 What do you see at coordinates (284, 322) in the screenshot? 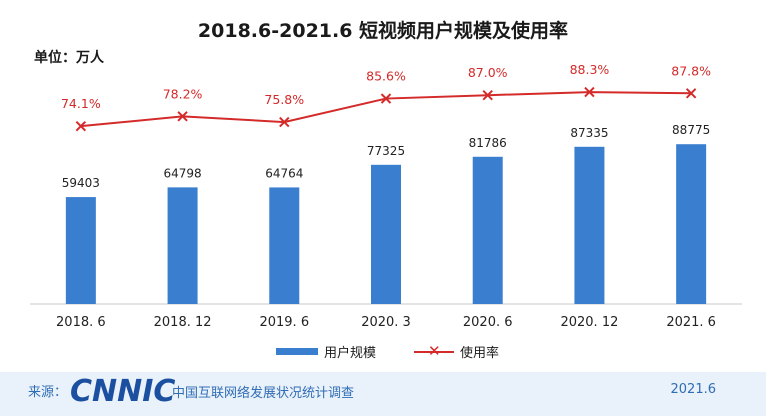
I see `x-tick-label-2: 2019. 6` at bounding box center [284, 322].